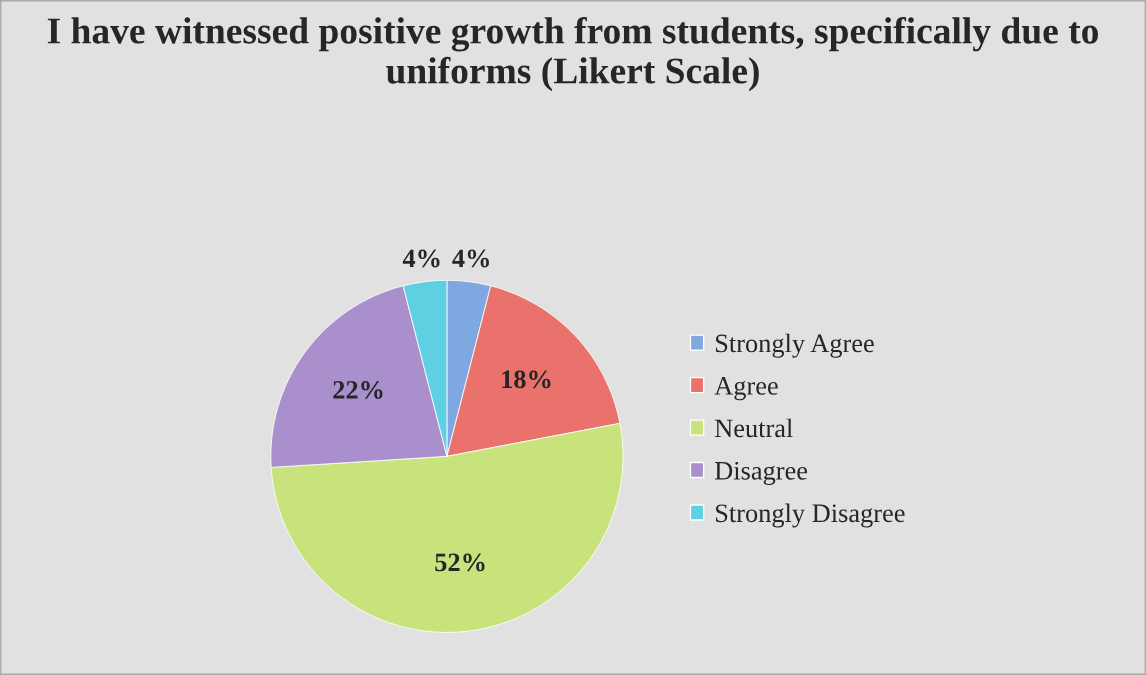 Image resolution: width=1146 pixels, height=675 pixels. I want to click on data-label: 22%, so click(358, 389).